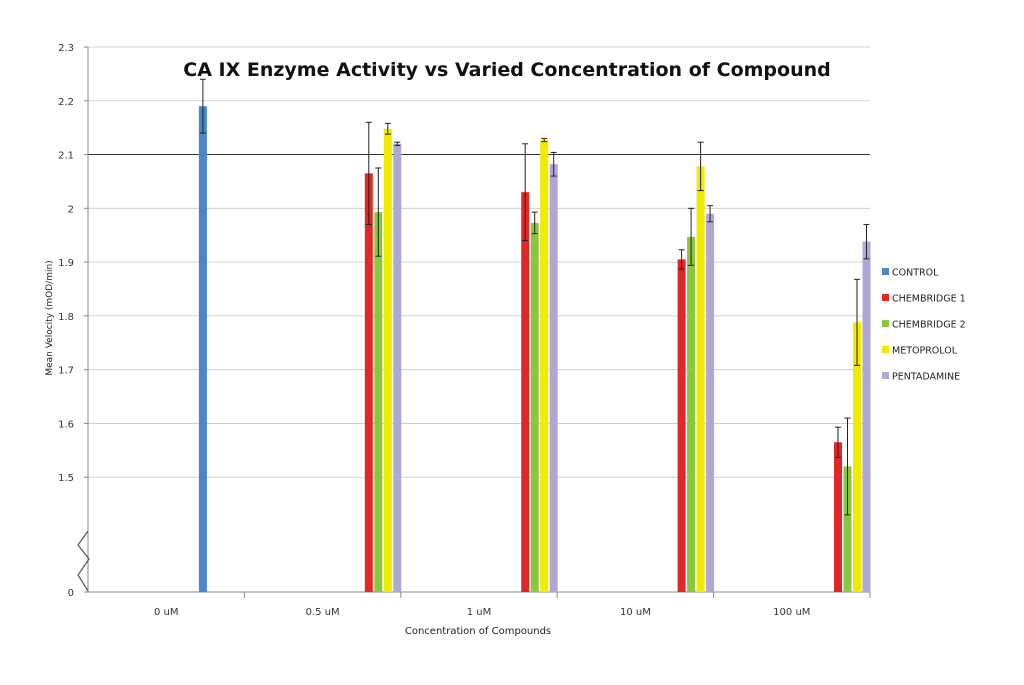 Image resolution: width=1024 pixels, height=685 pixels. Describe the element at coordinates (83, 561) in the screenshot. I see `axis-break-mark` at that location.